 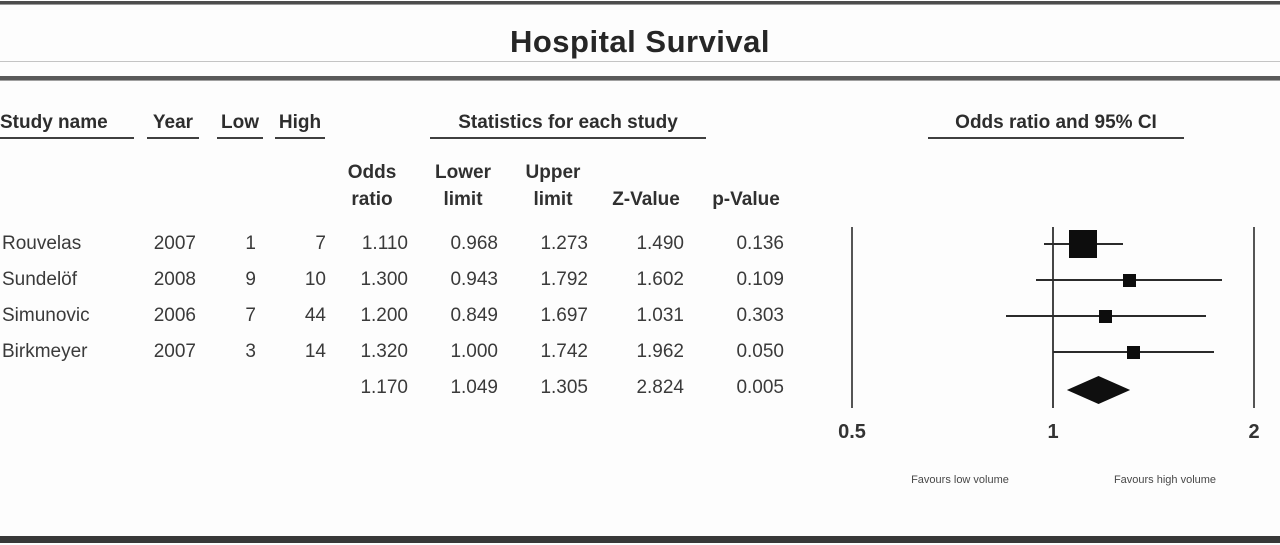 I want to click on subheader-odds: Odds, so click(x=372, y=172).